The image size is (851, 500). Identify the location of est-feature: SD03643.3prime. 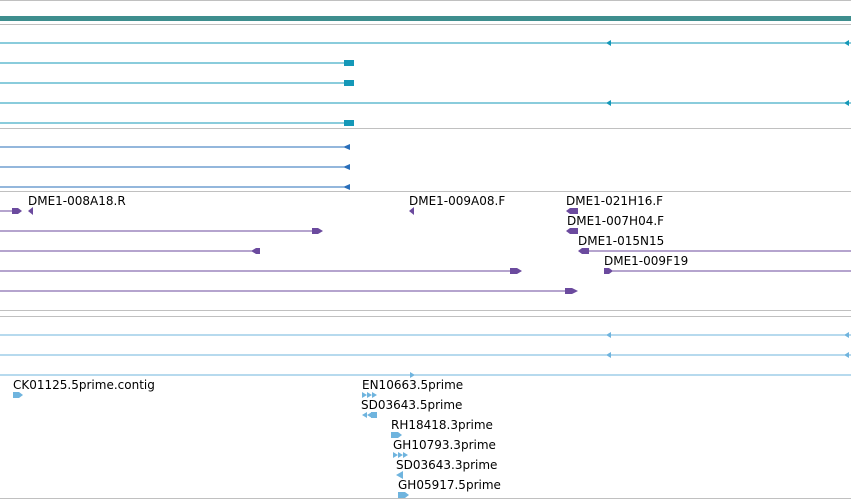
(446, 468).